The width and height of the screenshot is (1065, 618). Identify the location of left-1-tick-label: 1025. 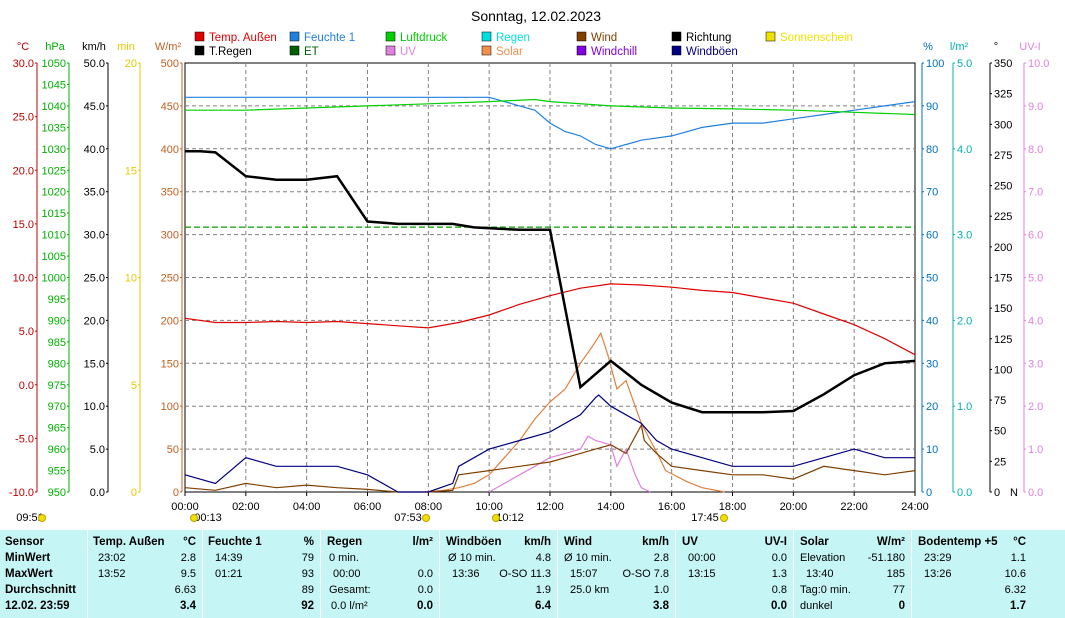
(54, 171).